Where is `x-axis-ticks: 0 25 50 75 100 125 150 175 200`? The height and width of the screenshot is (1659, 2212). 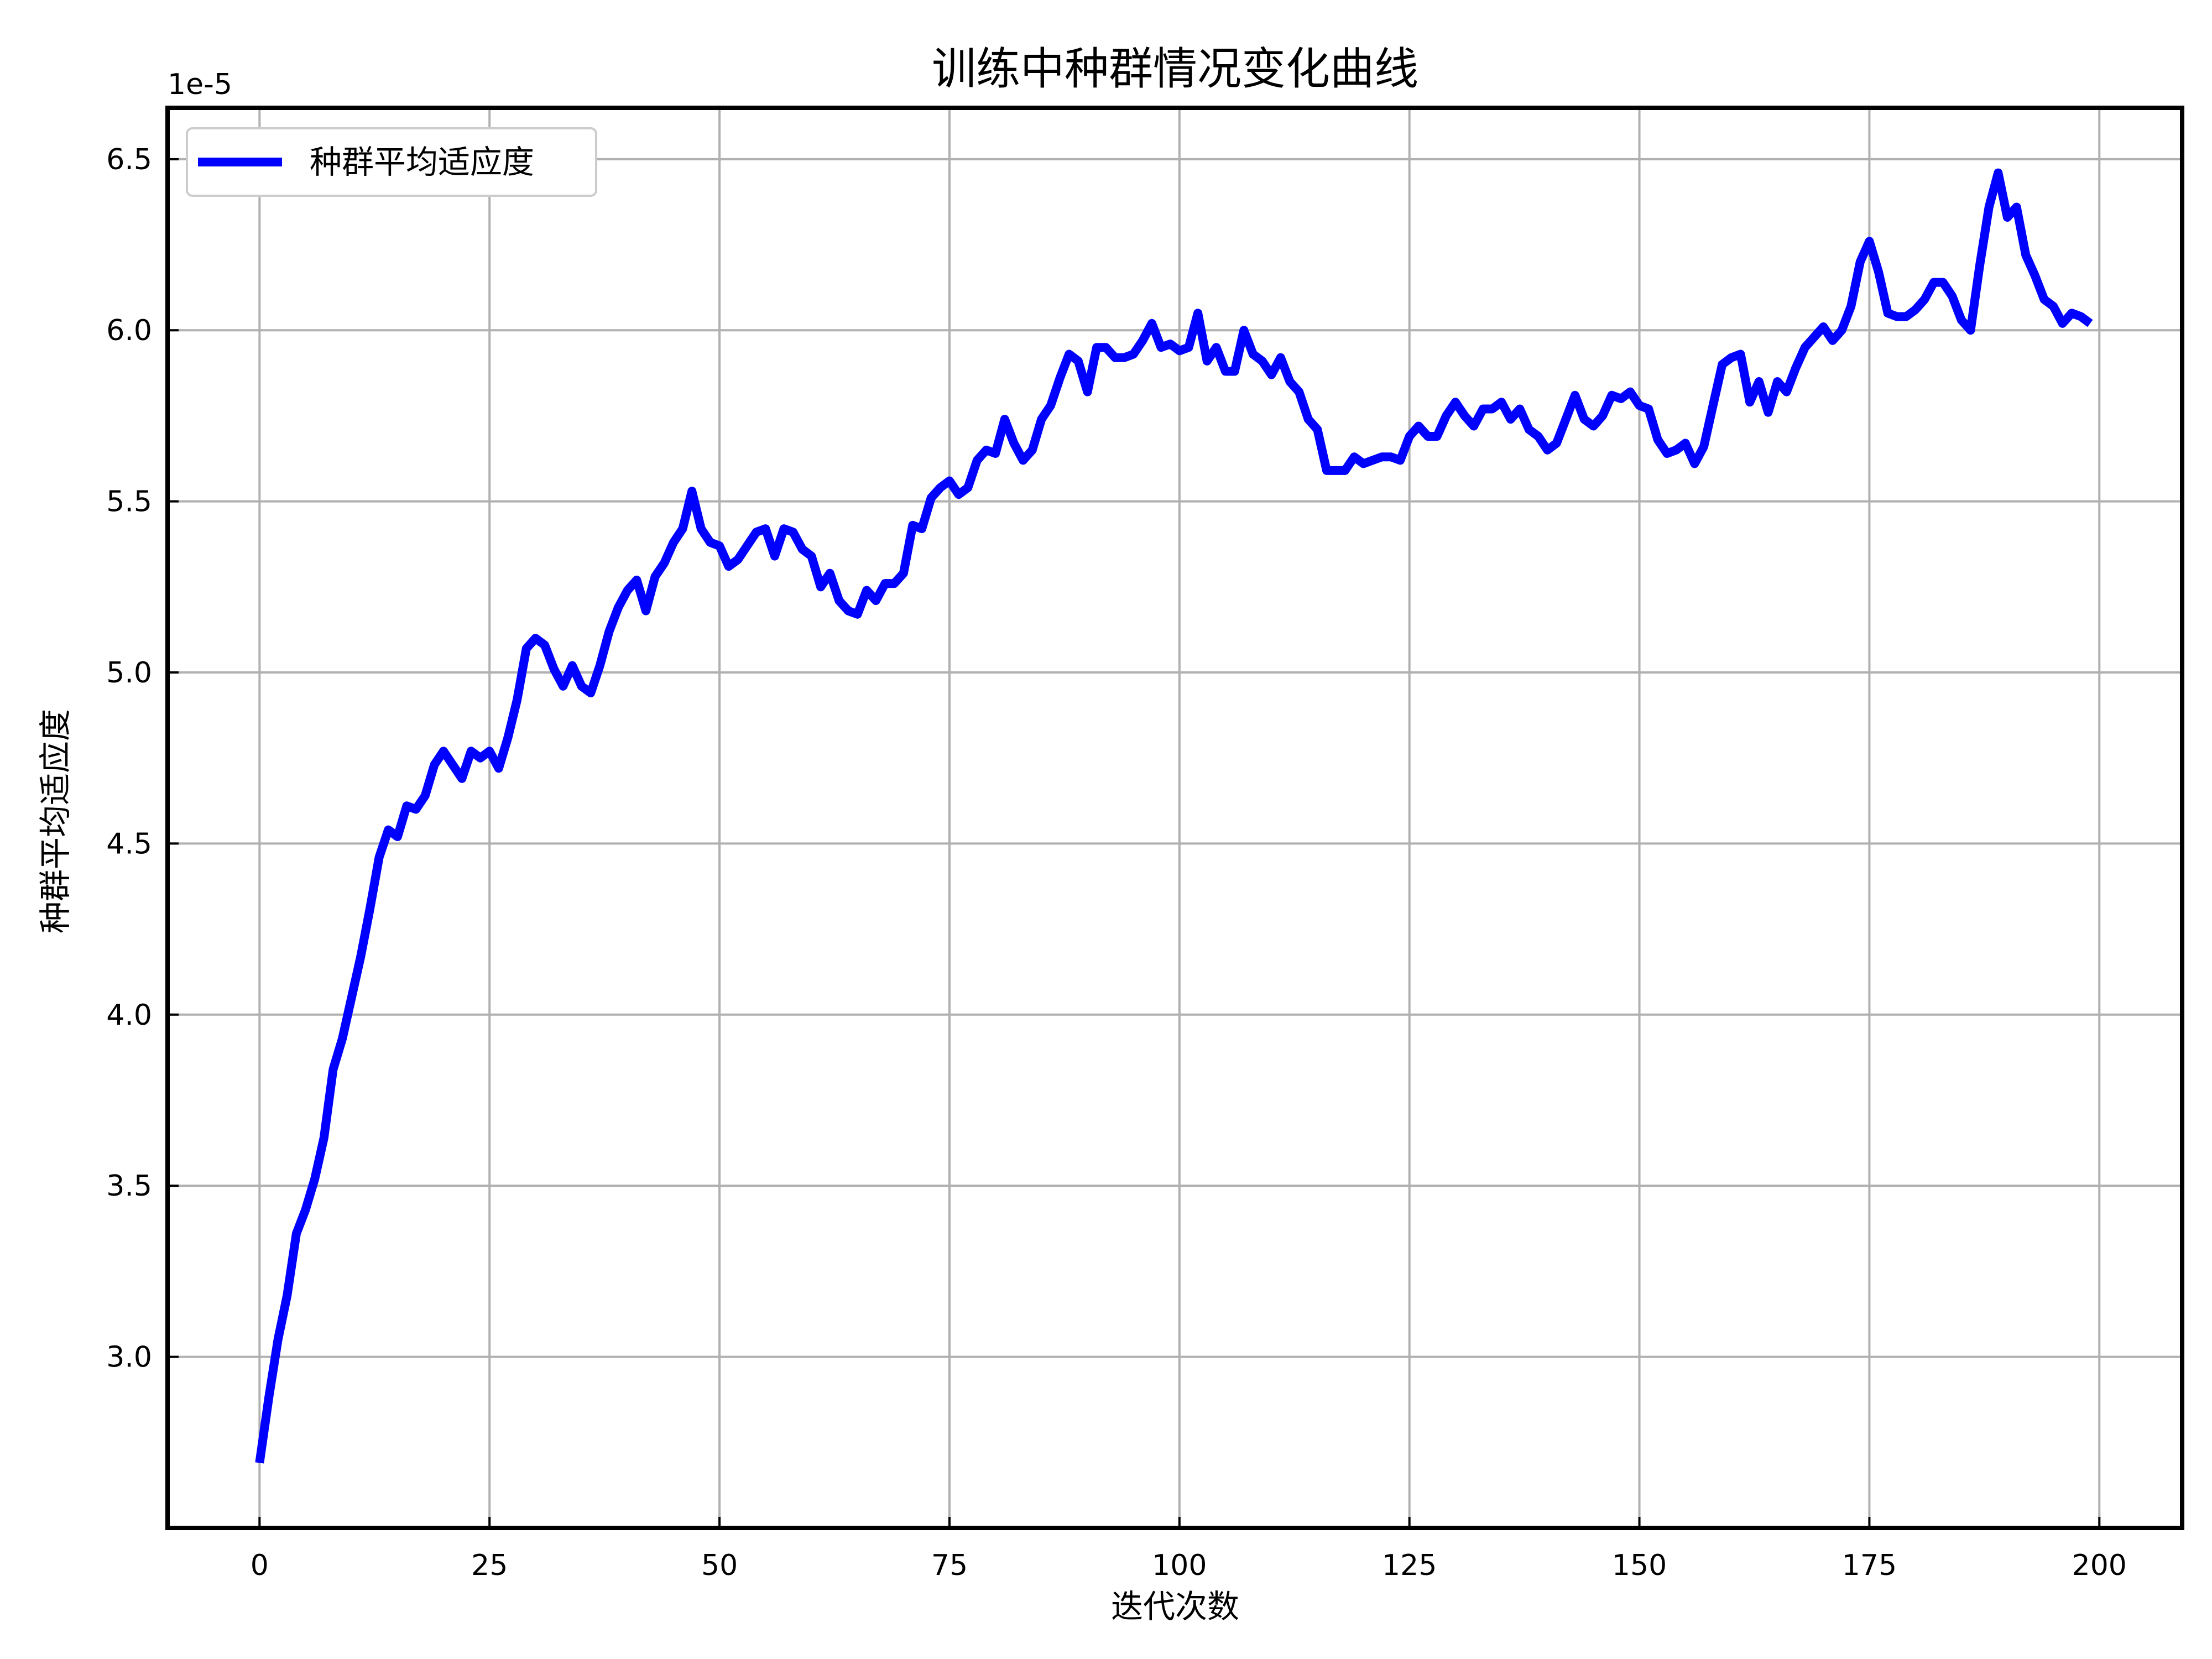
x-axis-ticks: 0 25 50 75 100 125 150 175 200 is located at coordinates (1189, 1550).